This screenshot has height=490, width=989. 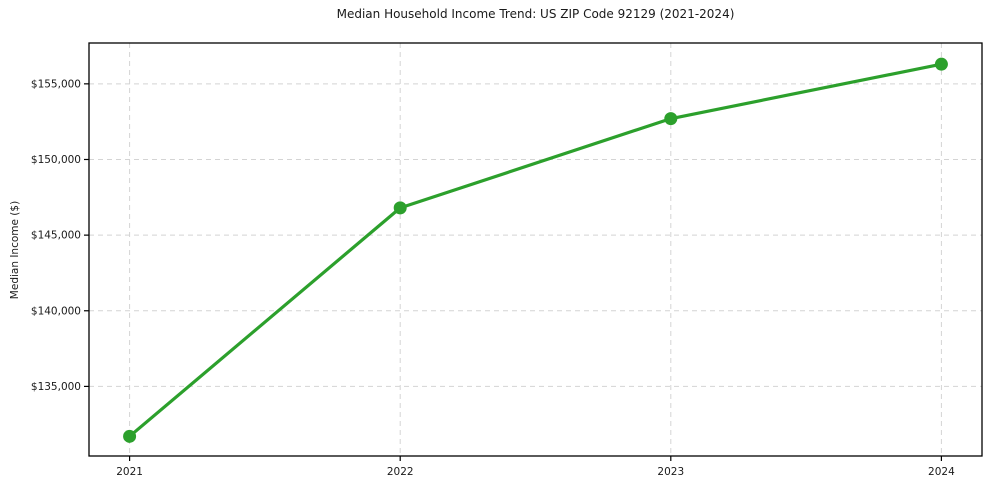 I want to click on x-tick-label: 2021, so click(x=129, y=472).